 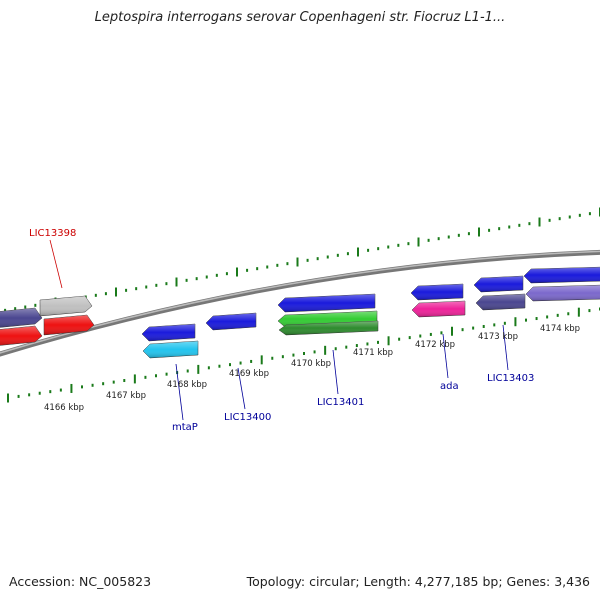 I want to click on scale-label: 4167 kbp, so click(x=126, y=396).